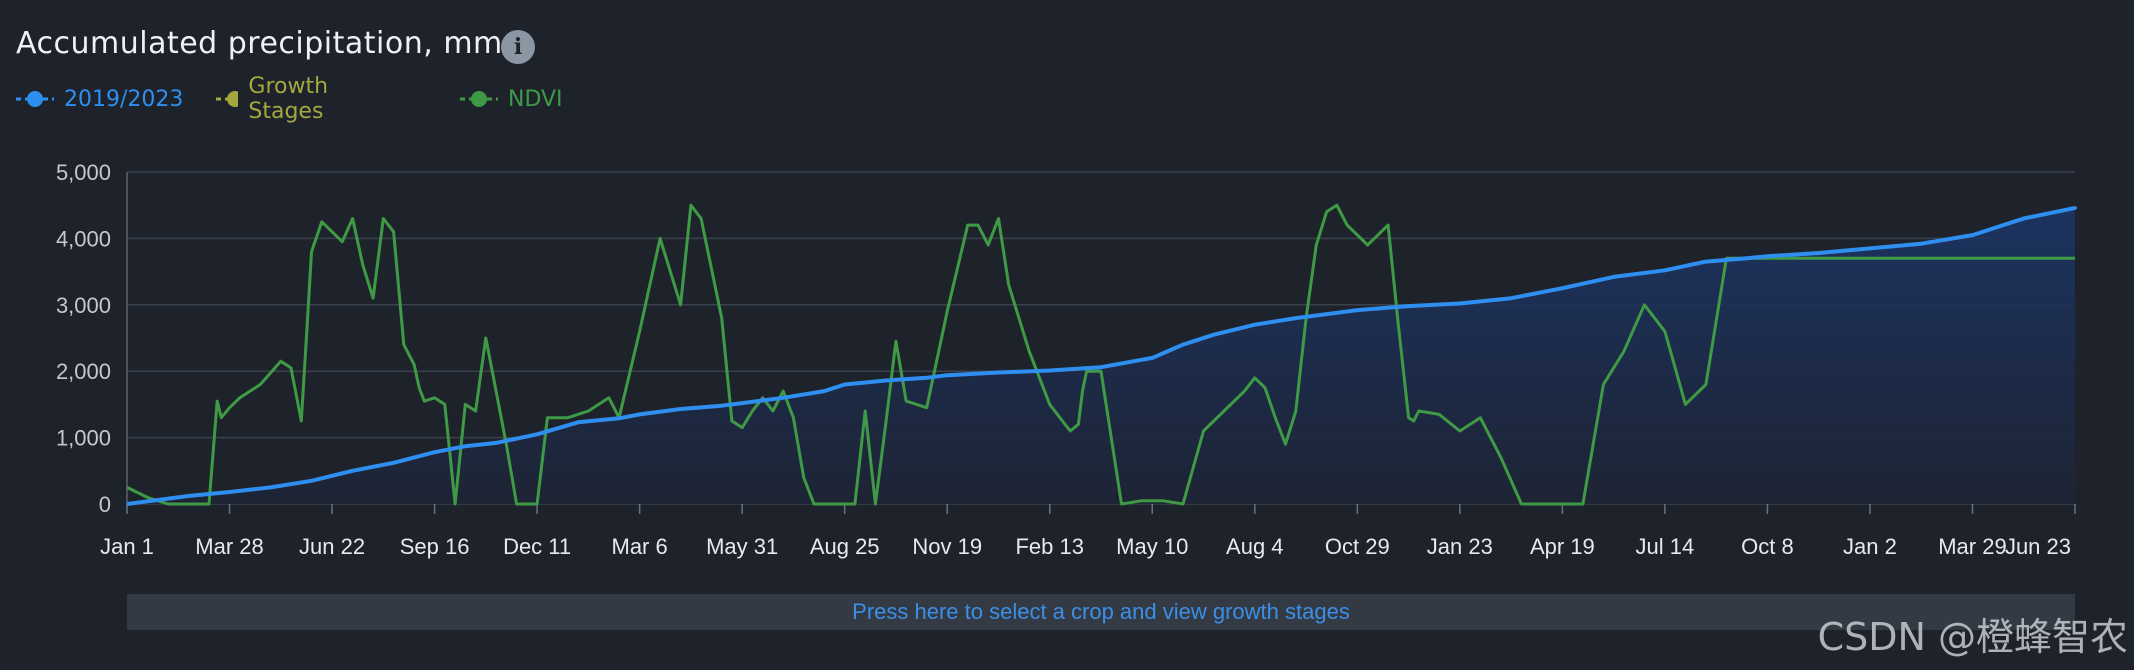  I want to click on y-tick-label: 5,000, so click(83, 172).